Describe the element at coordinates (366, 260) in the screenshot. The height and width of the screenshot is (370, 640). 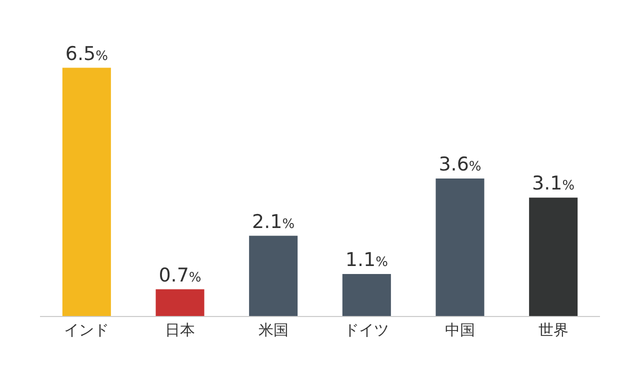
I see `data-label: 1.1%` at that location.